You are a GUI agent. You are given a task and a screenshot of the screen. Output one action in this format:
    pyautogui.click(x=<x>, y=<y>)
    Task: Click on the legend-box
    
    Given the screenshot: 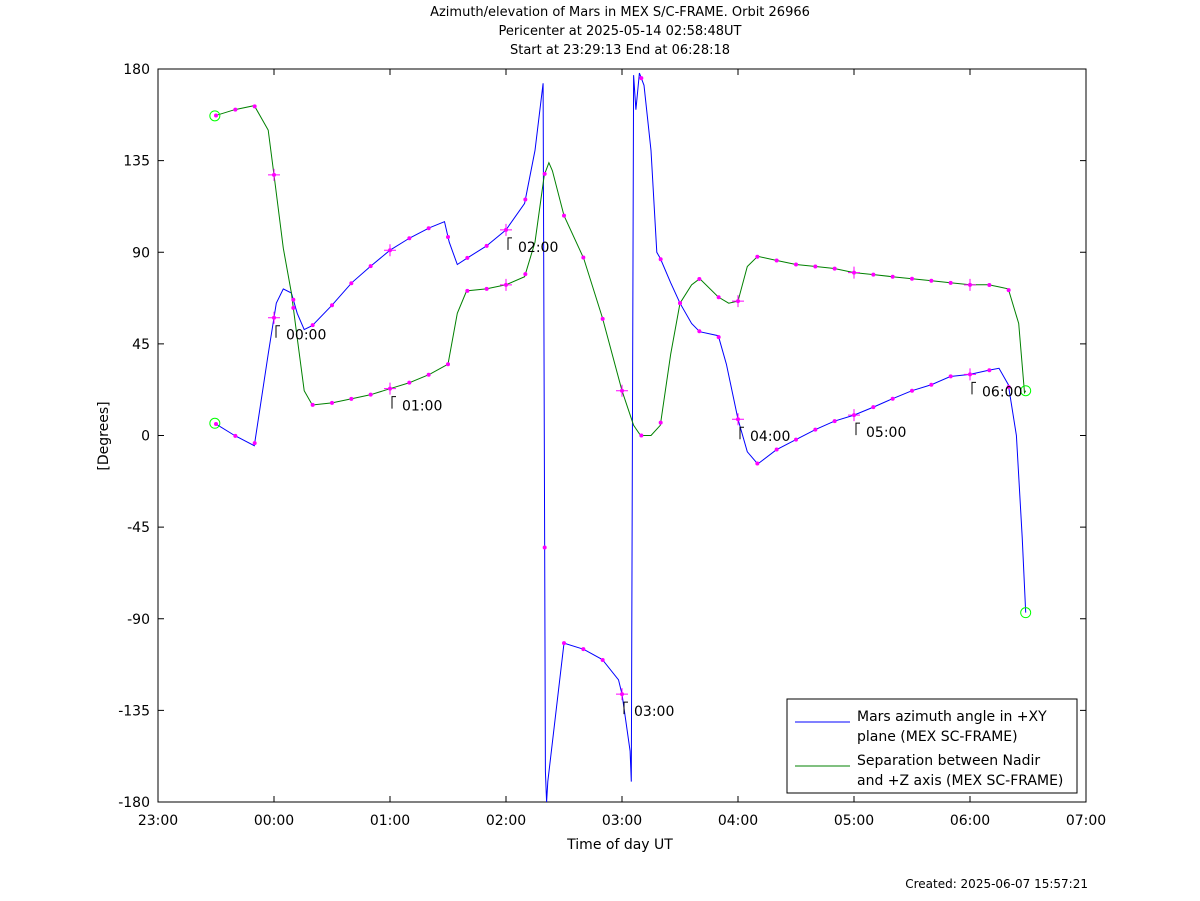 What is the action you would take?
    pyautogui.click(x=932, y=746)
    